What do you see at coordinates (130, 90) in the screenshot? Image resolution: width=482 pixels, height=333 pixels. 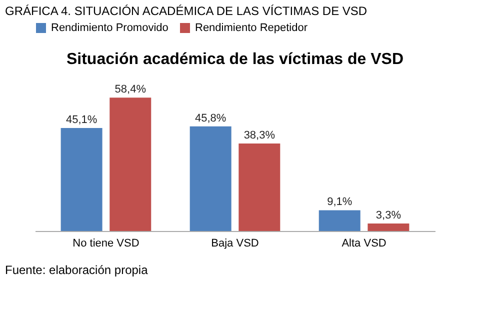 I see `data-label: 58,4%` at bounding box center [130, 90].